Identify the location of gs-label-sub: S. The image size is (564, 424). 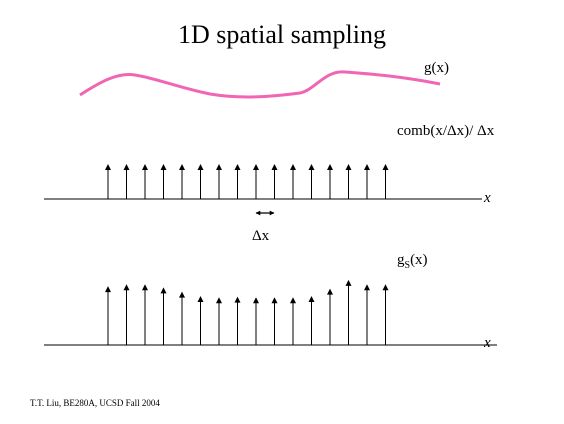
(407, 265).